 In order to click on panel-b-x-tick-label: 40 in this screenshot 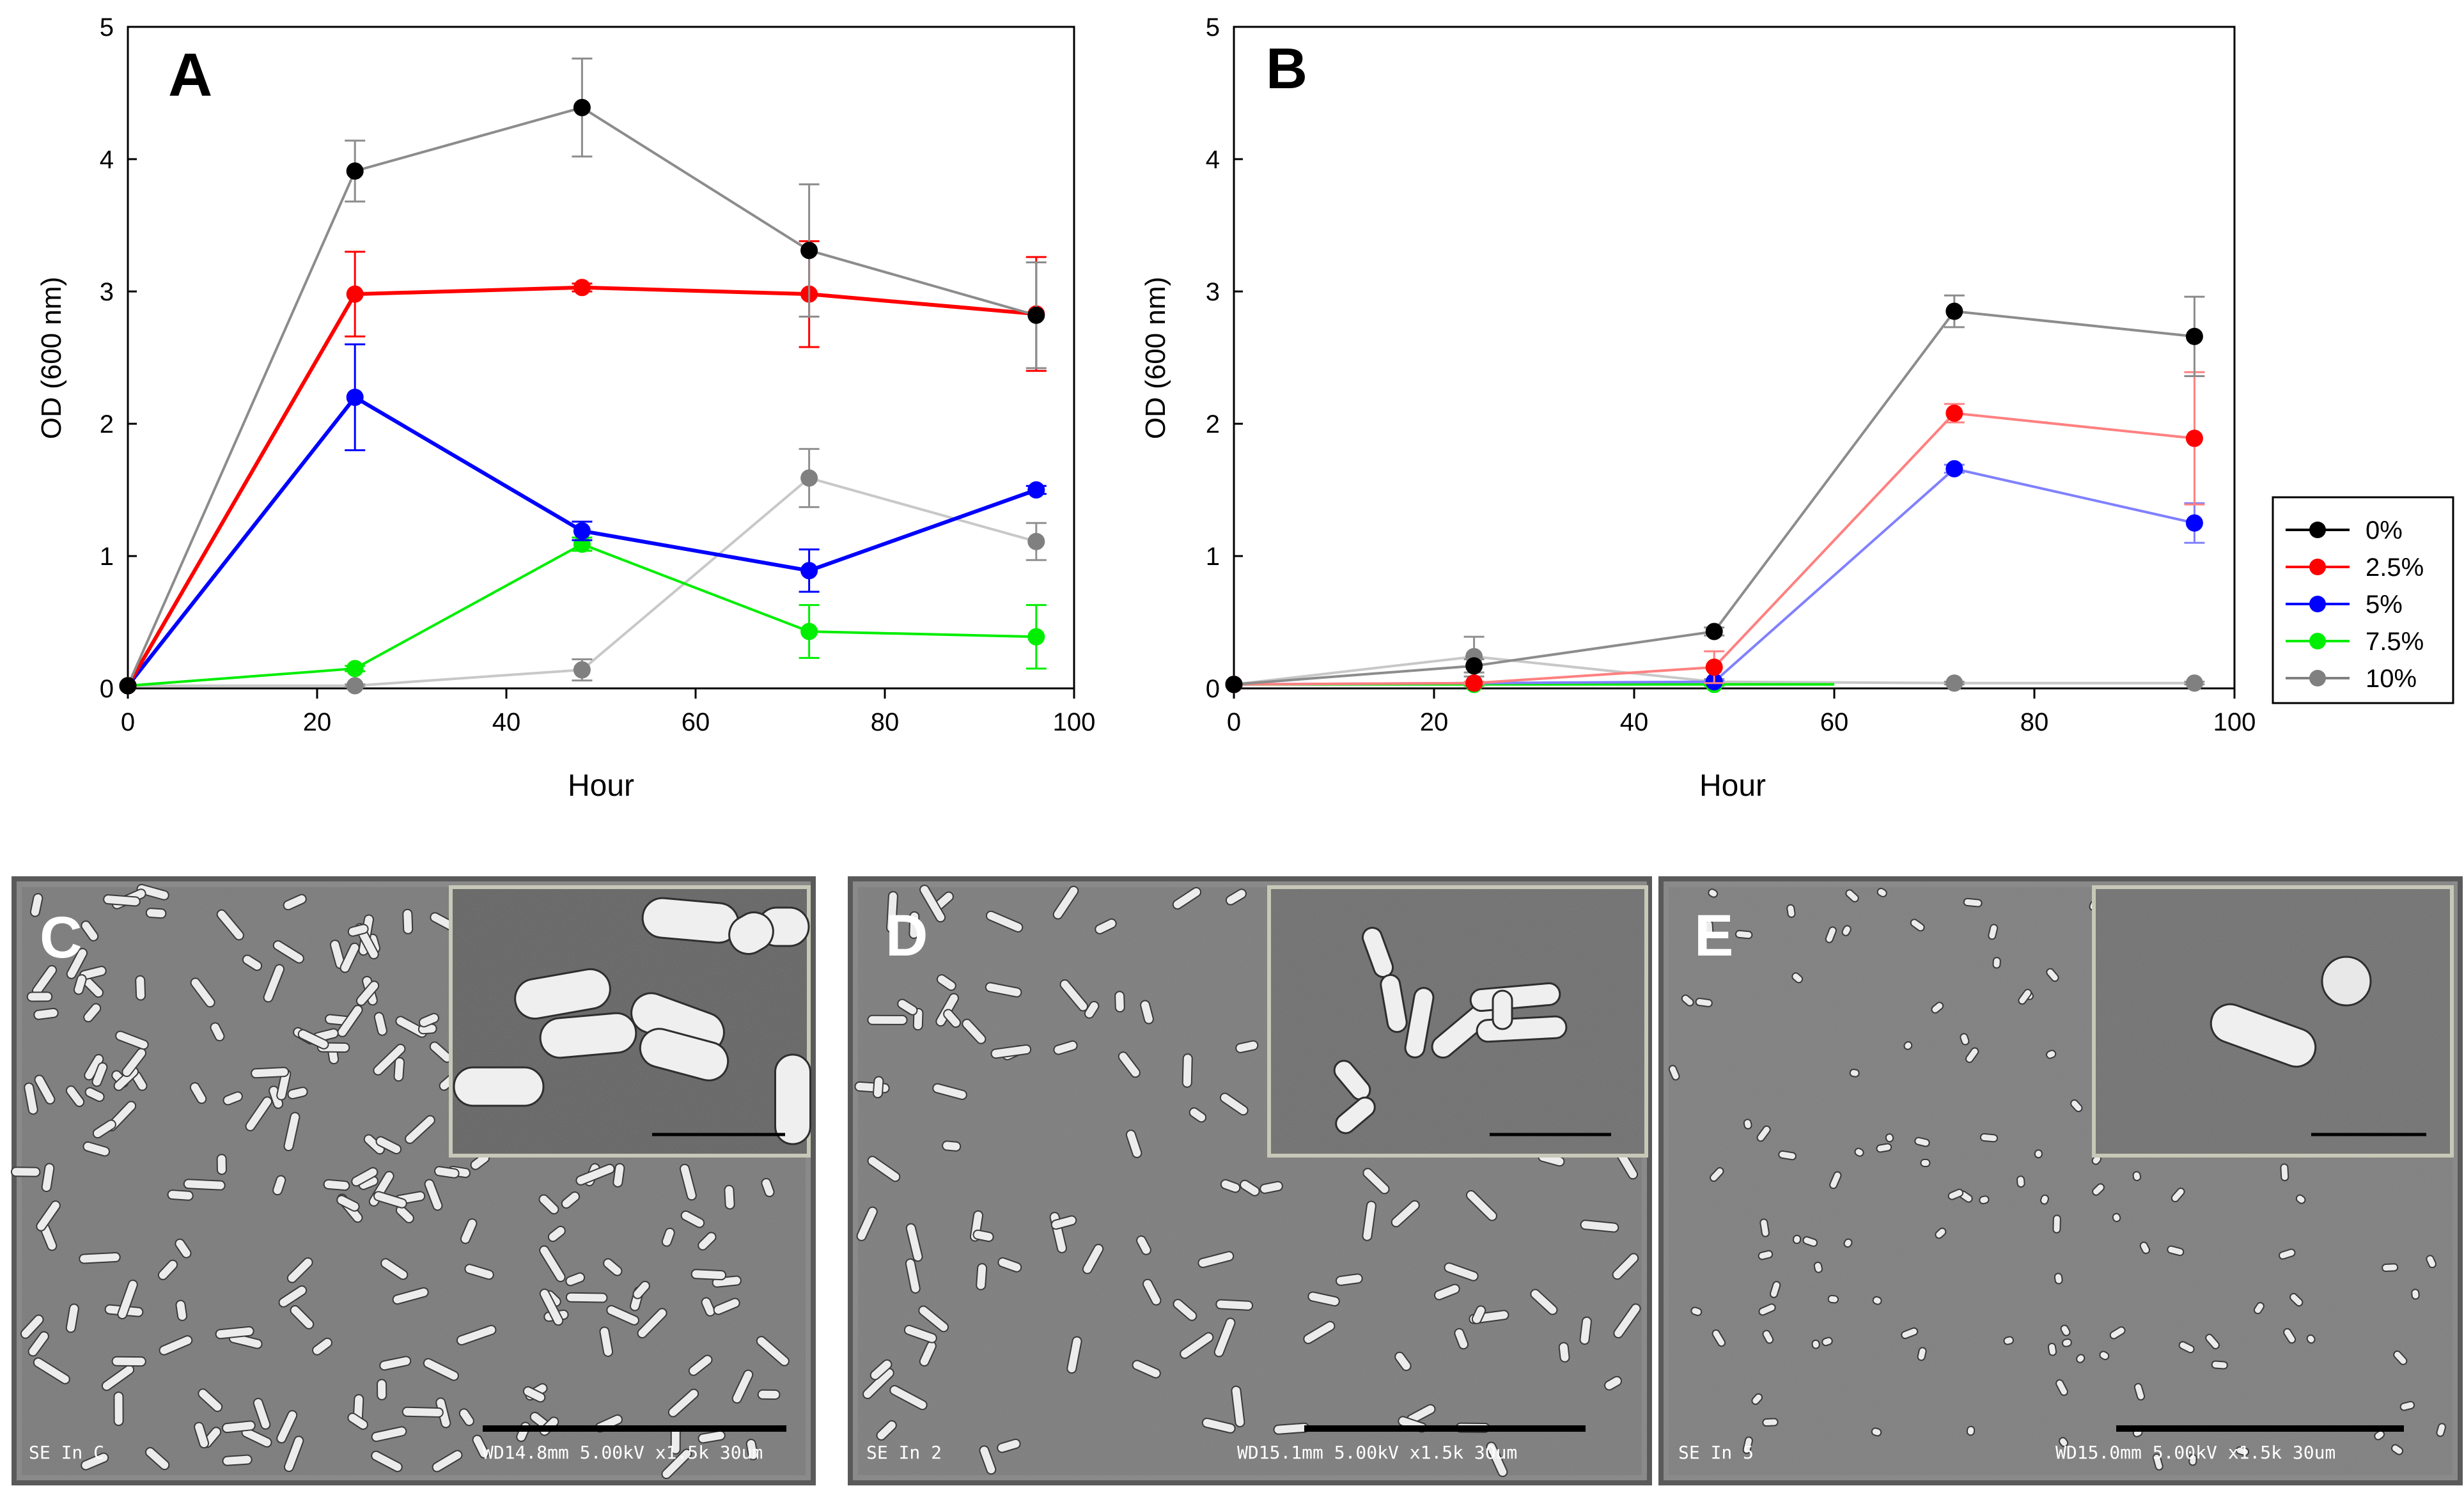, I will do `click(1634, 722)`.